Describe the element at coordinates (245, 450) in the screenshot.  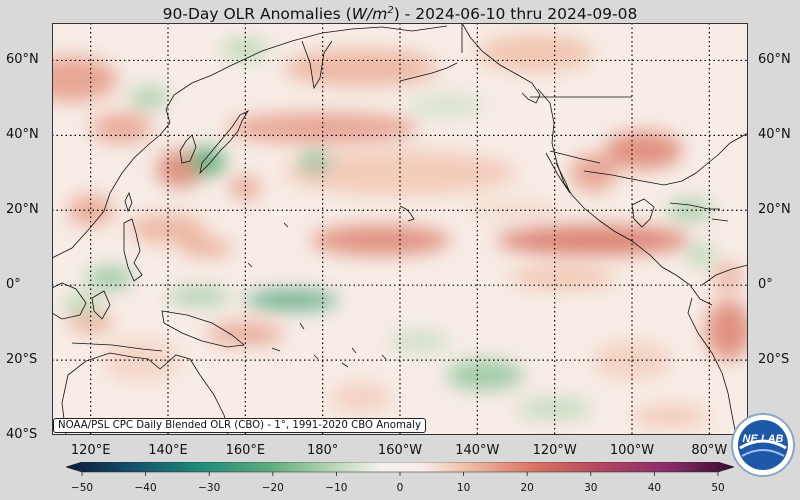
I see `longitude-label: 160°E` at that location.